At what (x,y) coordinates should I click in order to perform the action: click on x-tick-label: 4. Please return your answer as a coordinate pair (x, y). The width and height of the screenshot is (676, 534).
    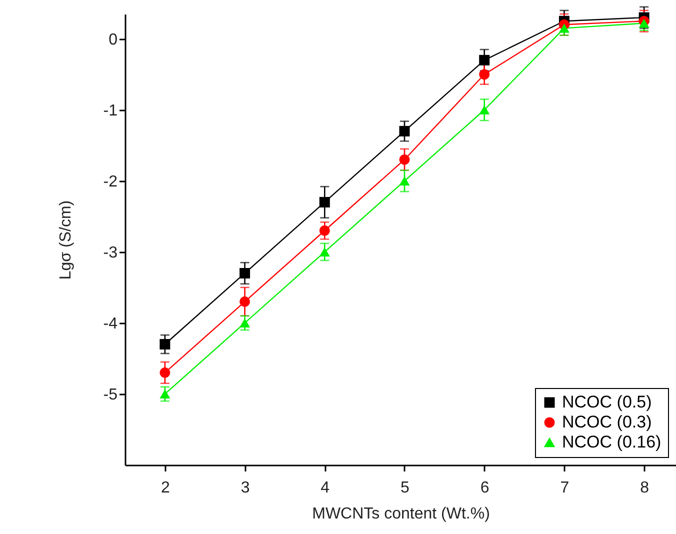
    Looking at the image, I should click on (325, 488).